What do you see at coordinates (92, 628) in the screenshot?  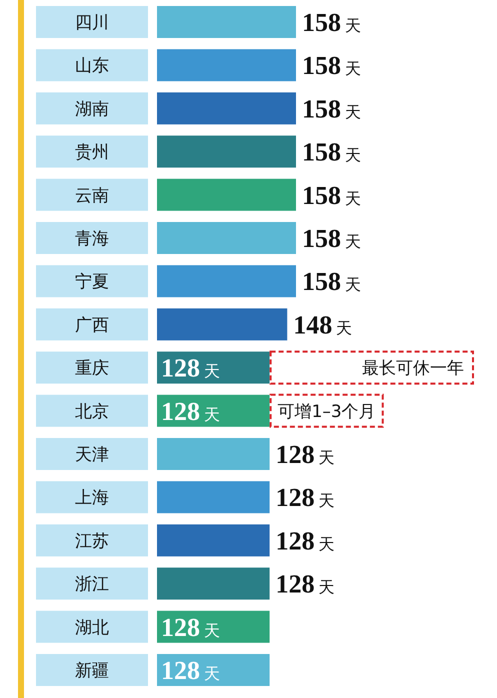 I see `y-tick-label: 湖北` at bounding box center [92, 628].